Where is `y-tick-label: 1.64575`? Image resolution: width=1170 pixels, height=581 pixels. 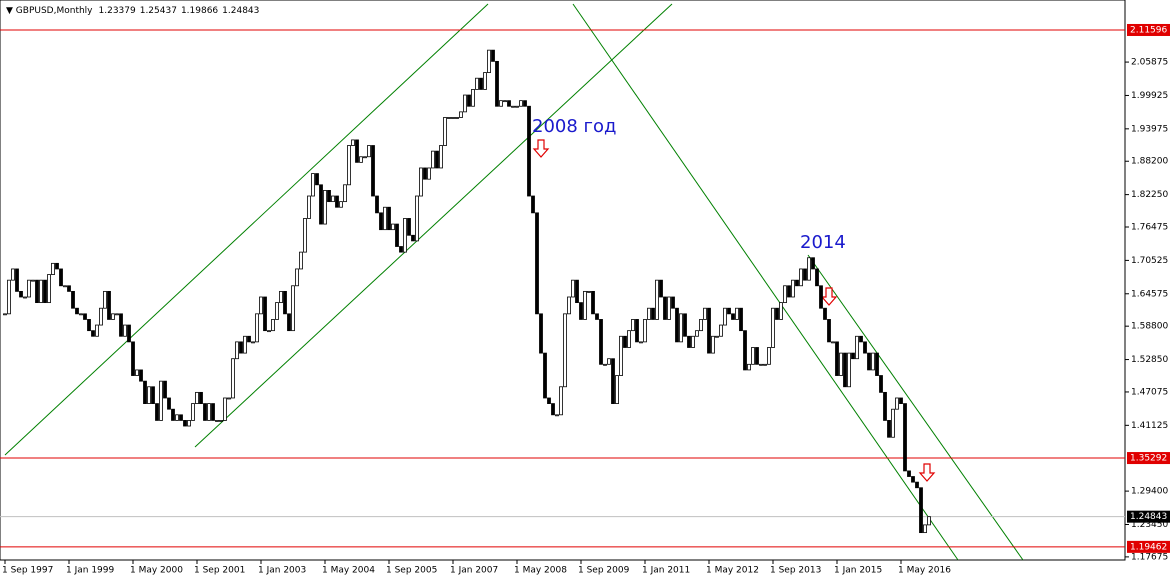 y-tick-label: 1.64575 is located at coordinates (1149, 294).